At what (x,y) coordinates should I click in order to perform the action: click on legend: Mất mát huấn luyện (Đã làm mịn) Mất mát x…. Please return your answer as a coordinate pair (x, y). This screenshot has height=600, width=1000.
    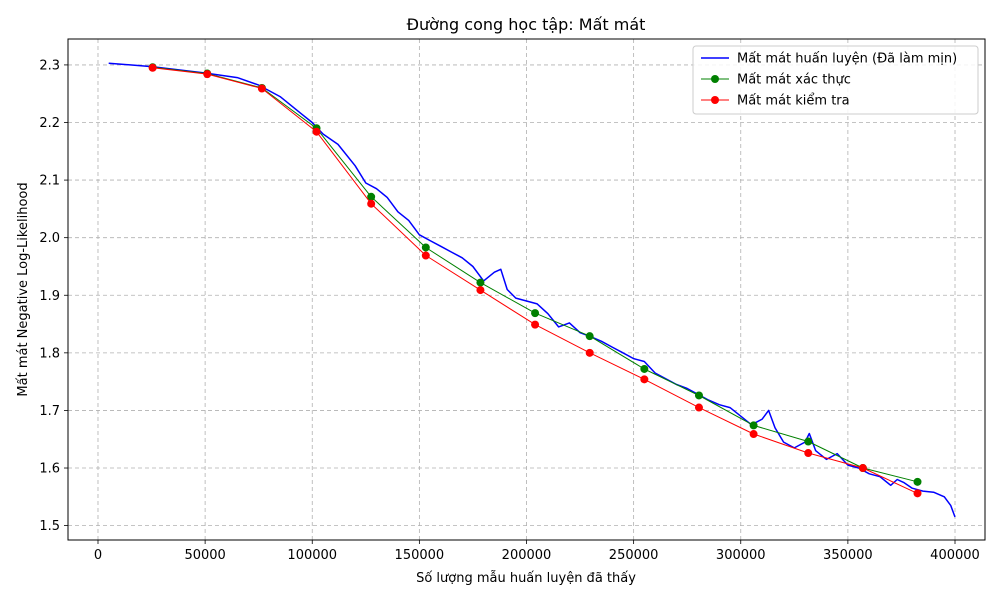
    Looking at the image, I should click on (835, 80).